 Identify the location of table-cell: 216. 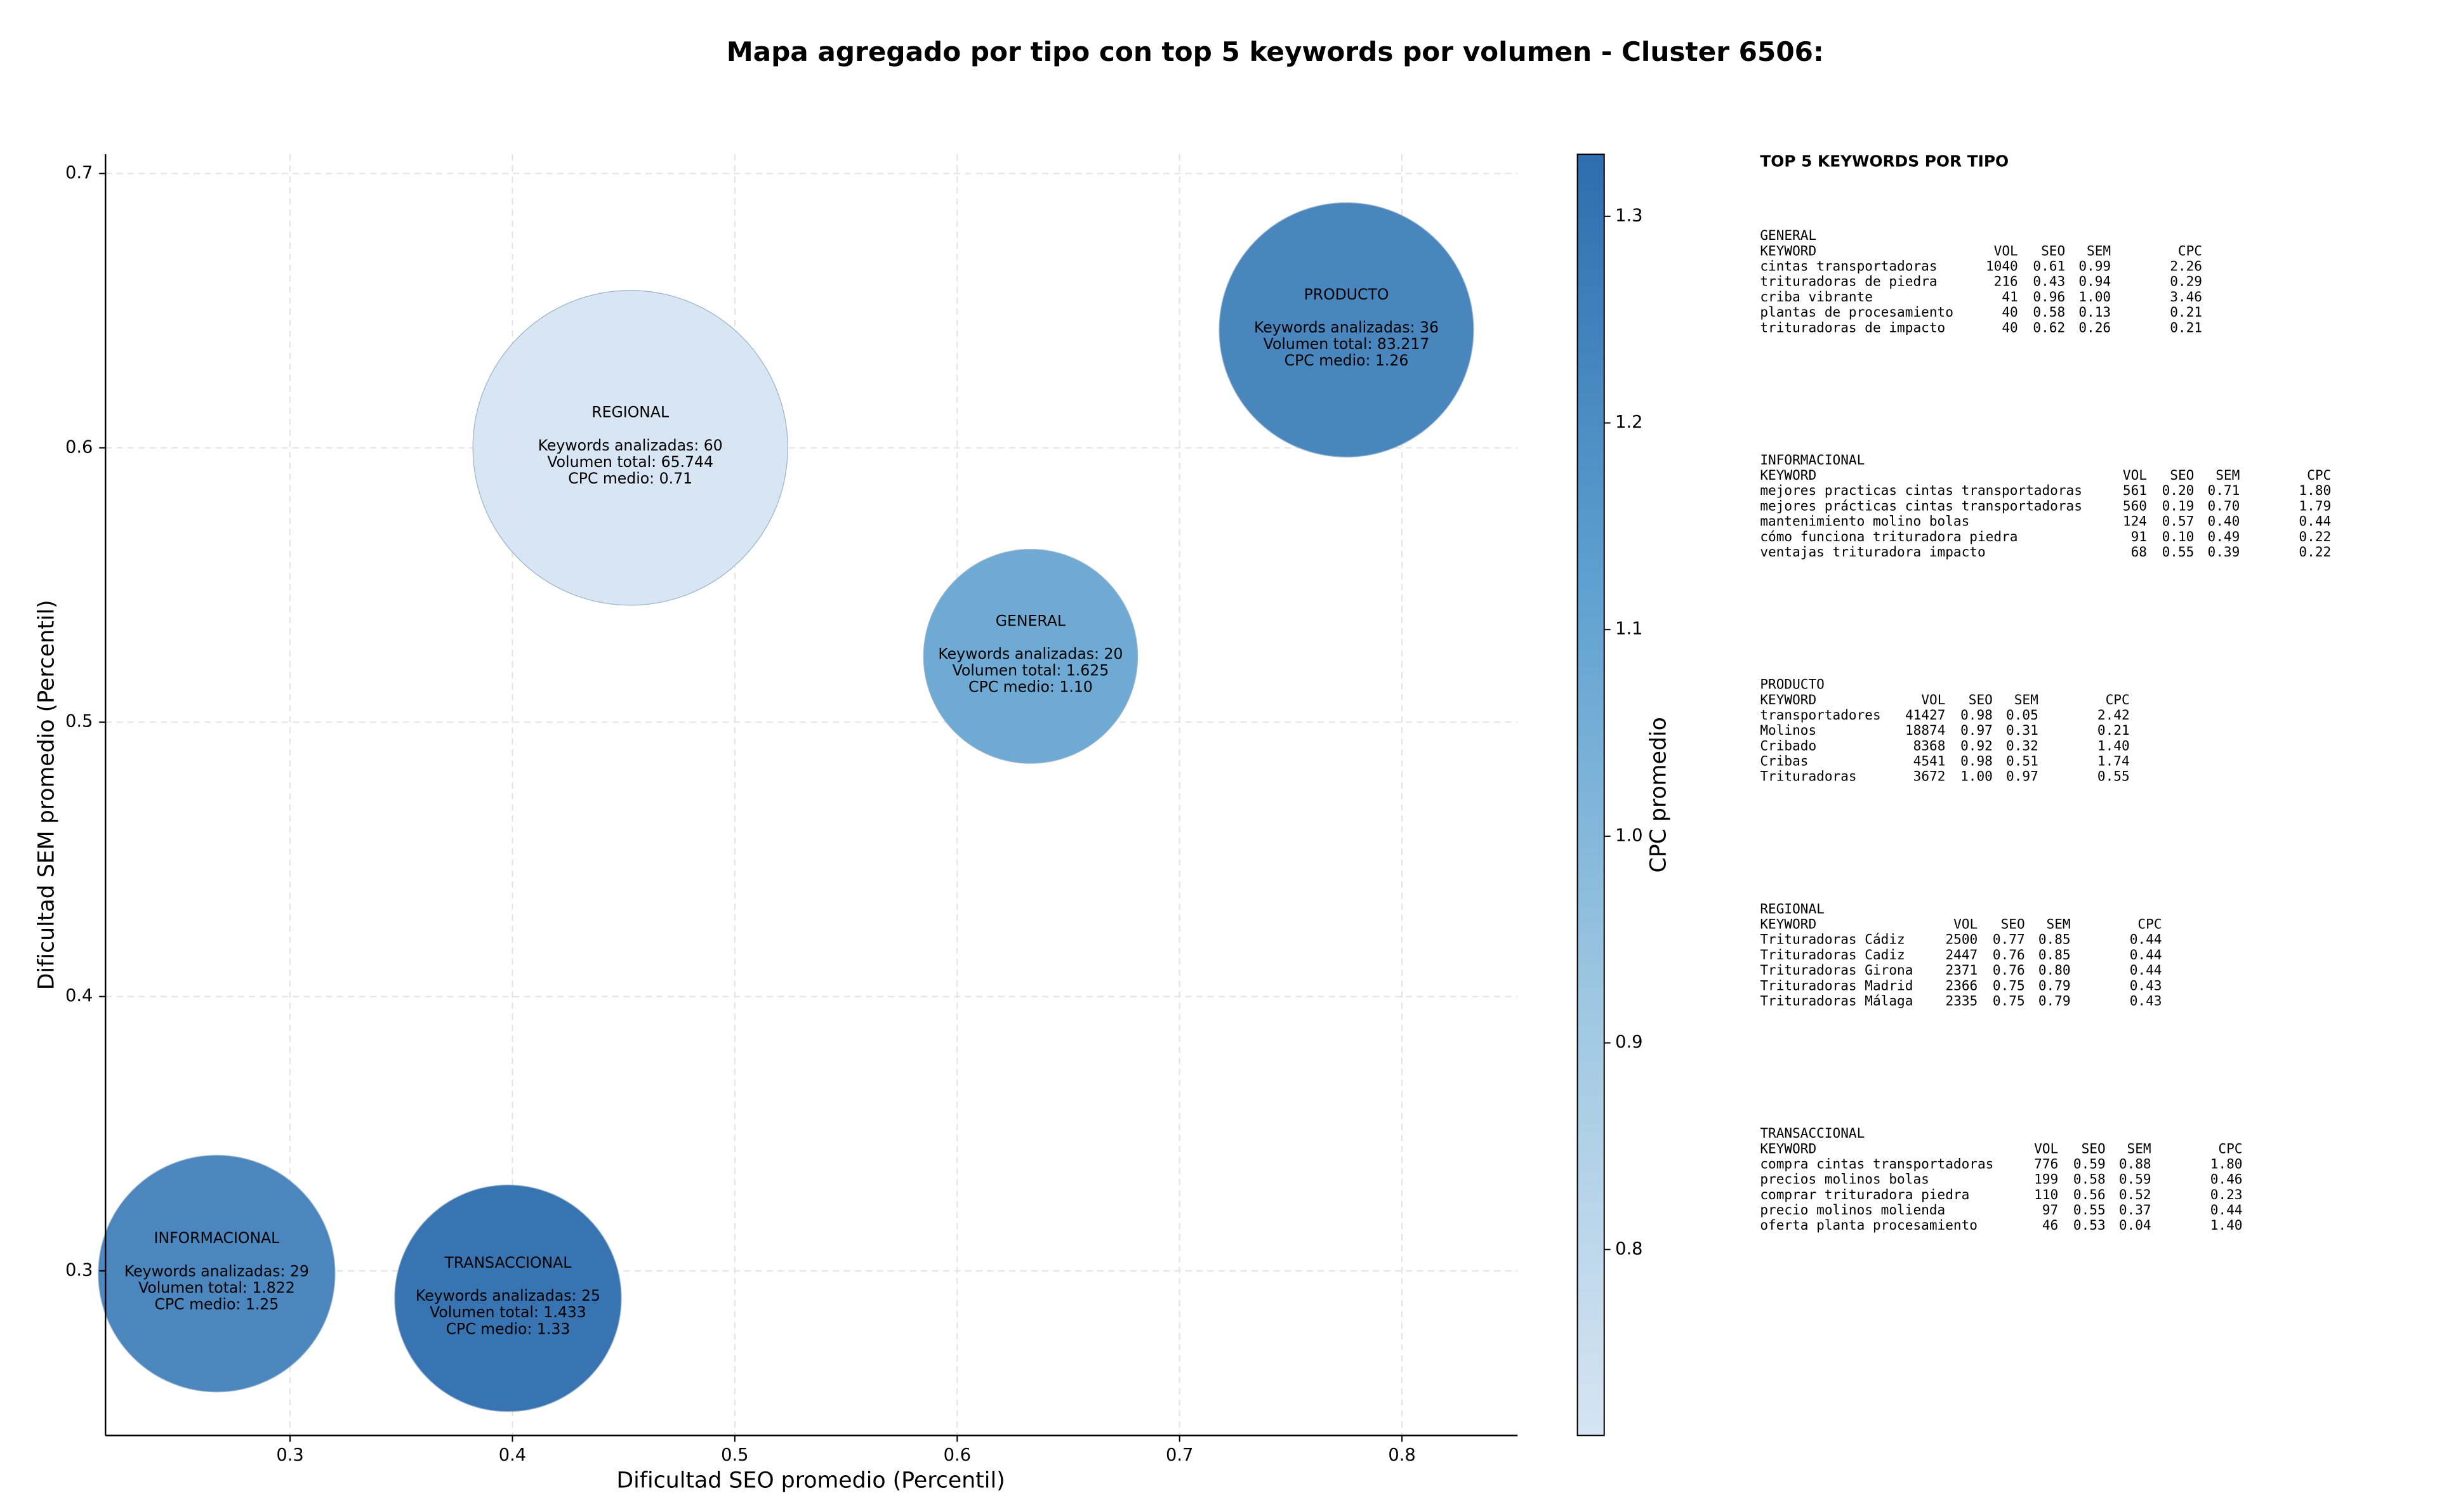
(2006, 281).